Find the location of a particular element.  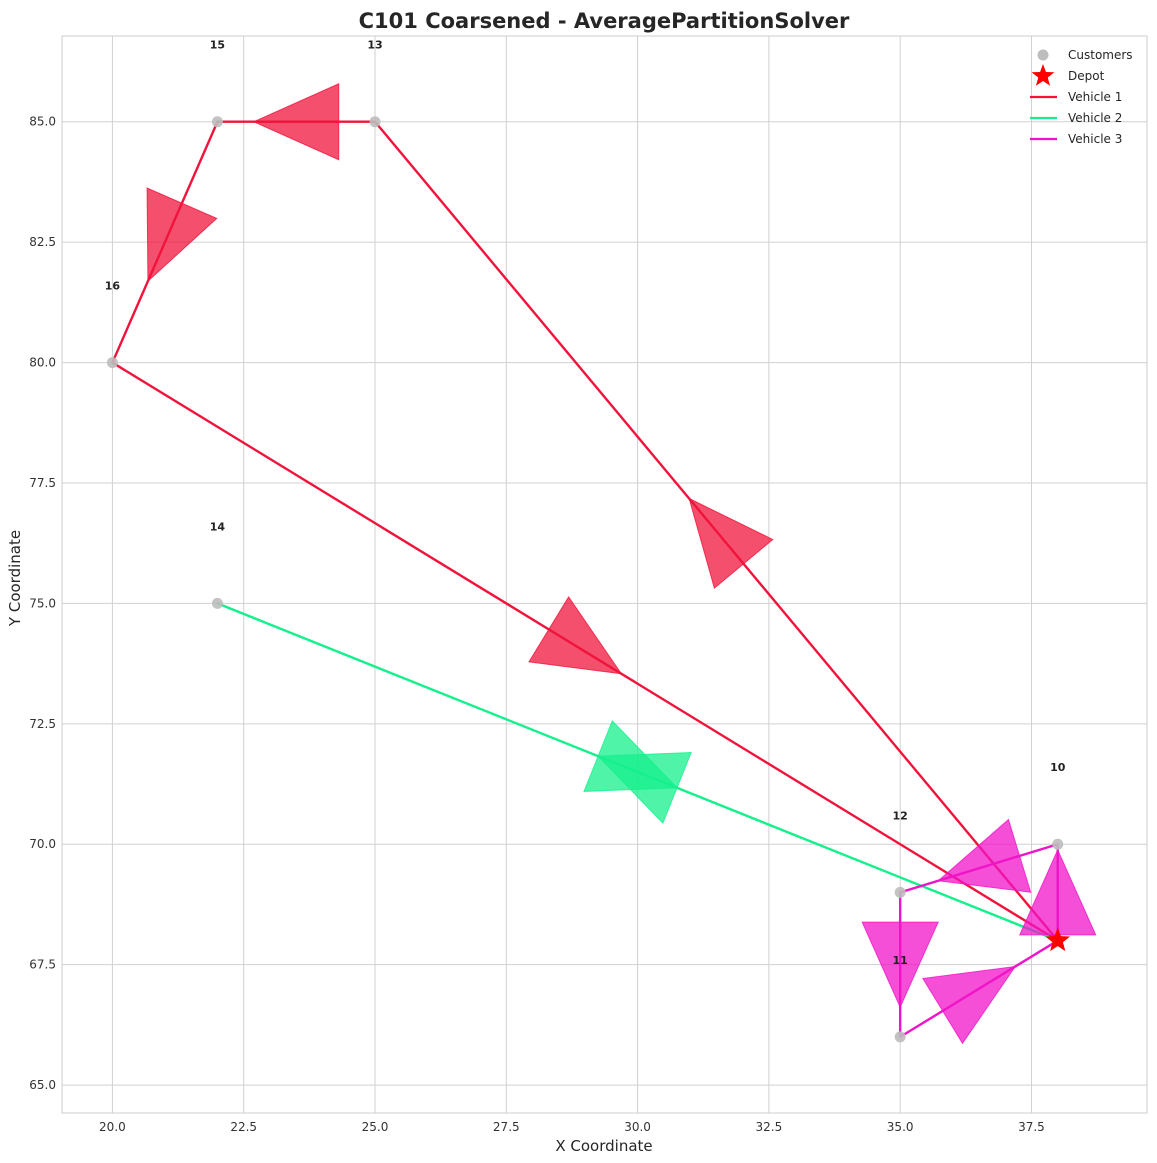

x-tick-label: 30.0 is located at coordinates (637, 1127).